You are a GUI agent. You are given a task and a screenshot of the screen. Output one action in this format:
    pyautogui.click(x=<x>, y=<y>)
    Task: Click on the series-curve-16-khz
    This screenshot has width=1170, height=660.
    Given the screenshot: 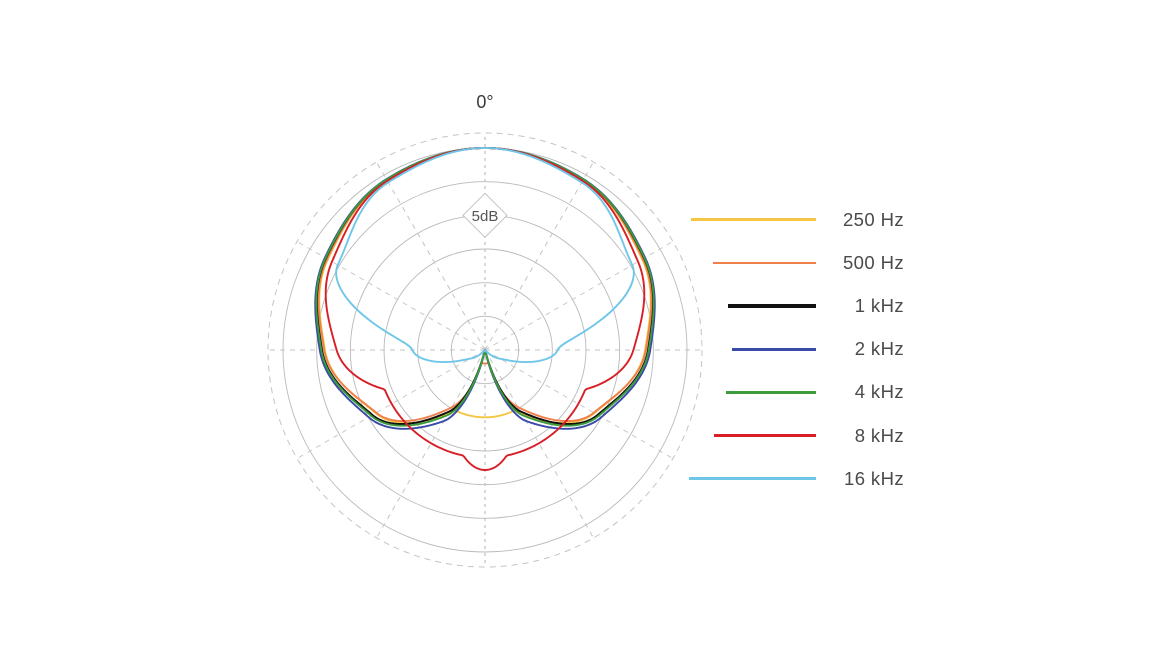 What is the action you would take?
    pyautogui.click(x=485, y=255)
    